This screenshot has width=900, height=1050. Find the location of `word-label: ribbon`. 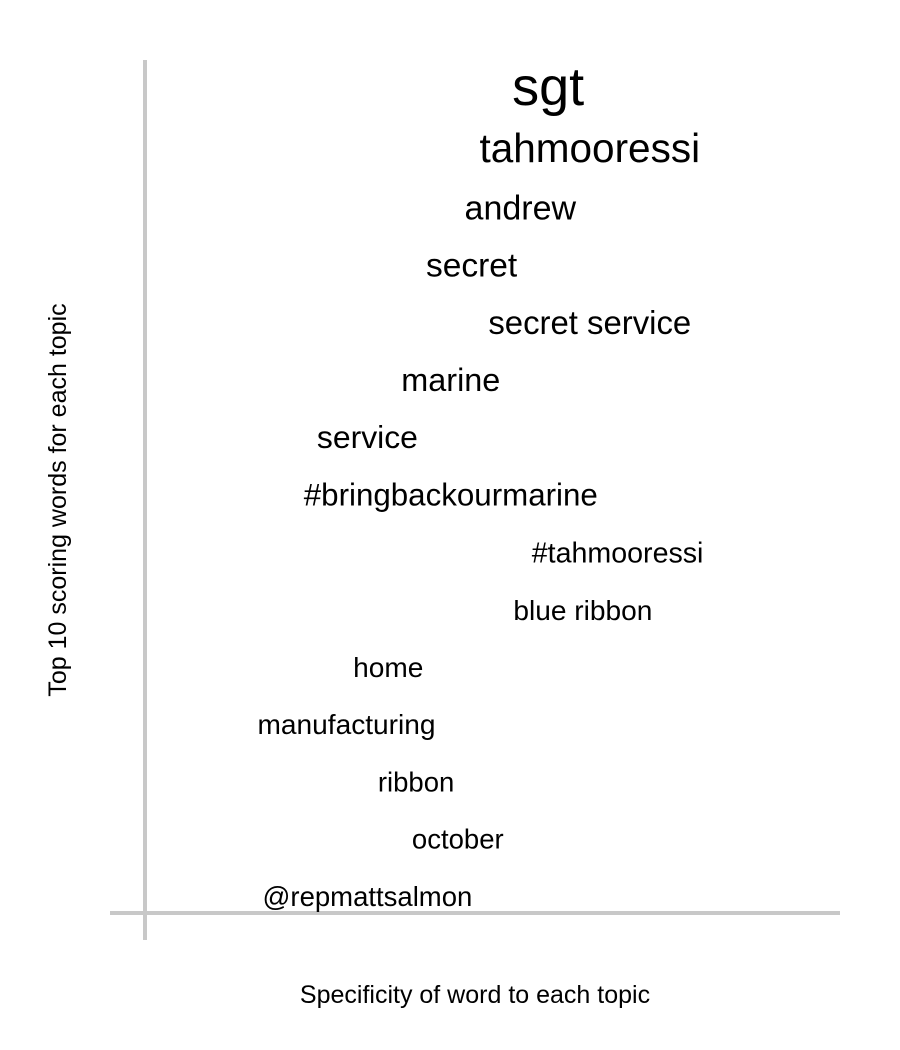

word-label: ribbon is located at coordinates (416, 781).